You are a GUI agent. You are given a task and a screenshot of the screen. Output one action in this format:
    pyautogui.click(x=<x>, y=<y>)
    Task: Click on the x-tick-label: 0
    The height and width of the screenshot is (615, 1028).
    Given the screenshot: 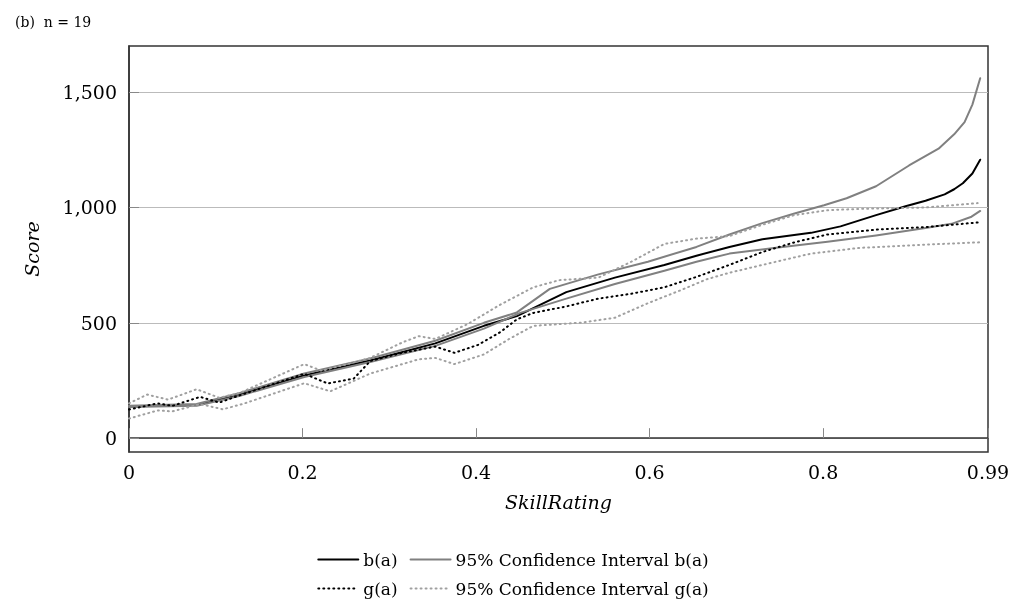 What is the action you would take?
    pyautogui.click(x=129, y=471)
    